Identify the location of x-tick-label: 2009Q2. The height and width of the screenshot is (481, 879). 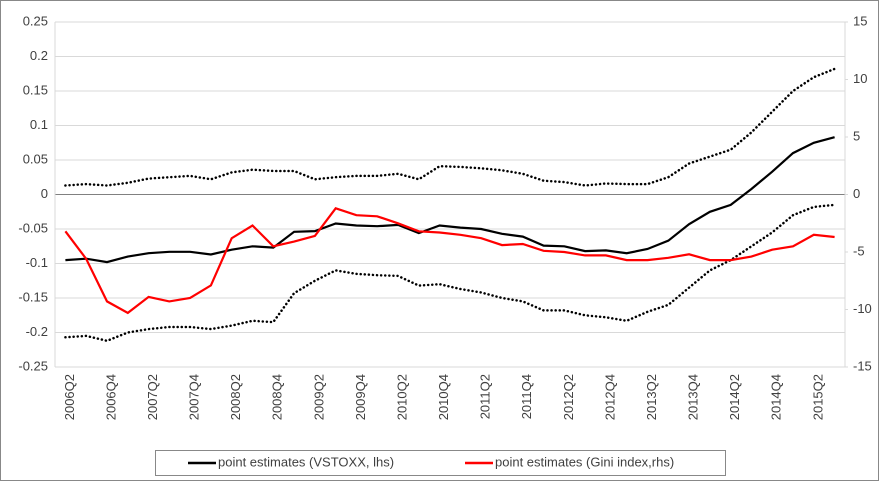
(318, 397).